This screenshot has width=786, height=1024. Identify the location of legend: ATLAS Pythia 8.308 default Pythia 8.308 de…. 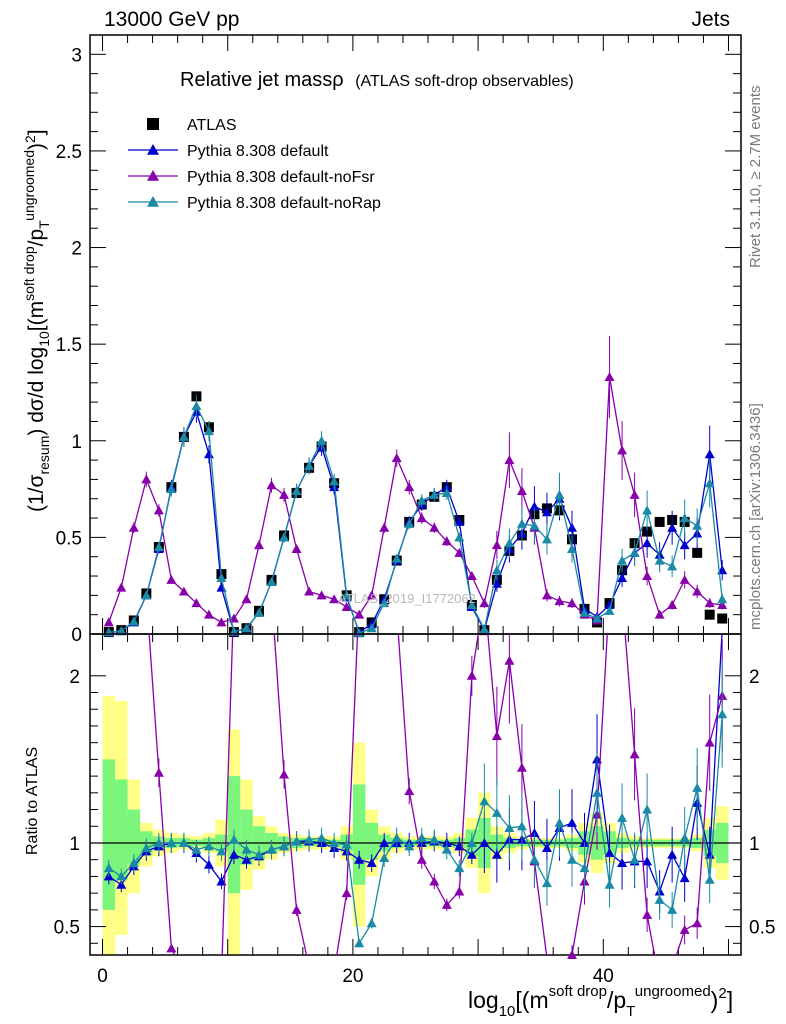
(254, 164).